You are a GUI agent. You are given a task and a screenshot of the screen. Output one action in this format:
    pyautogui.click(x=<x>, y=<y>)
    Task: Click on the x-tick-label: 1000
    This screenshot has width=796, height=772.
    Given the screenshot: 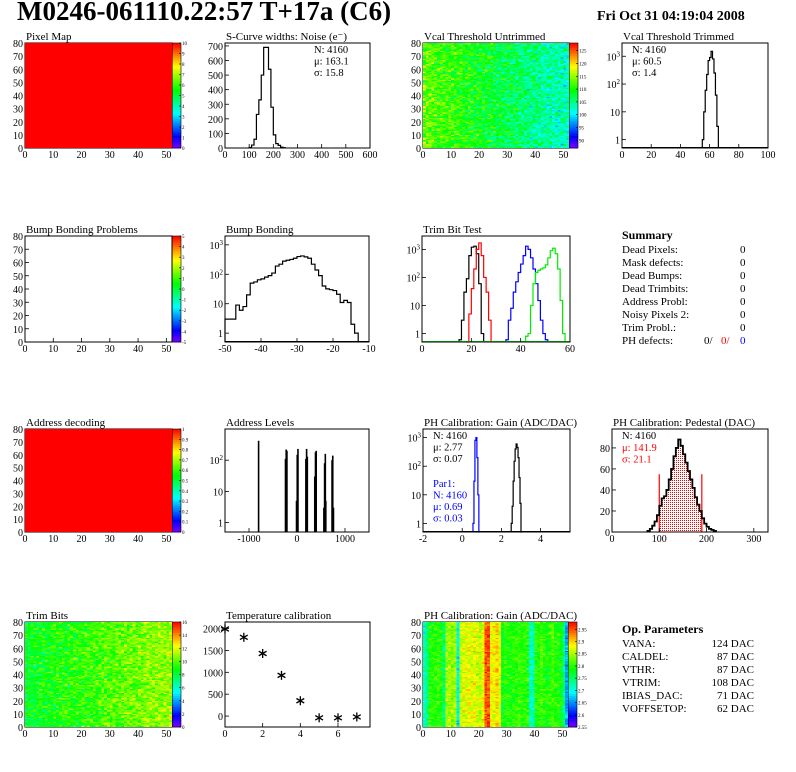 What is the action you would take?
    pyautogui.click(x=345, y=539)
    